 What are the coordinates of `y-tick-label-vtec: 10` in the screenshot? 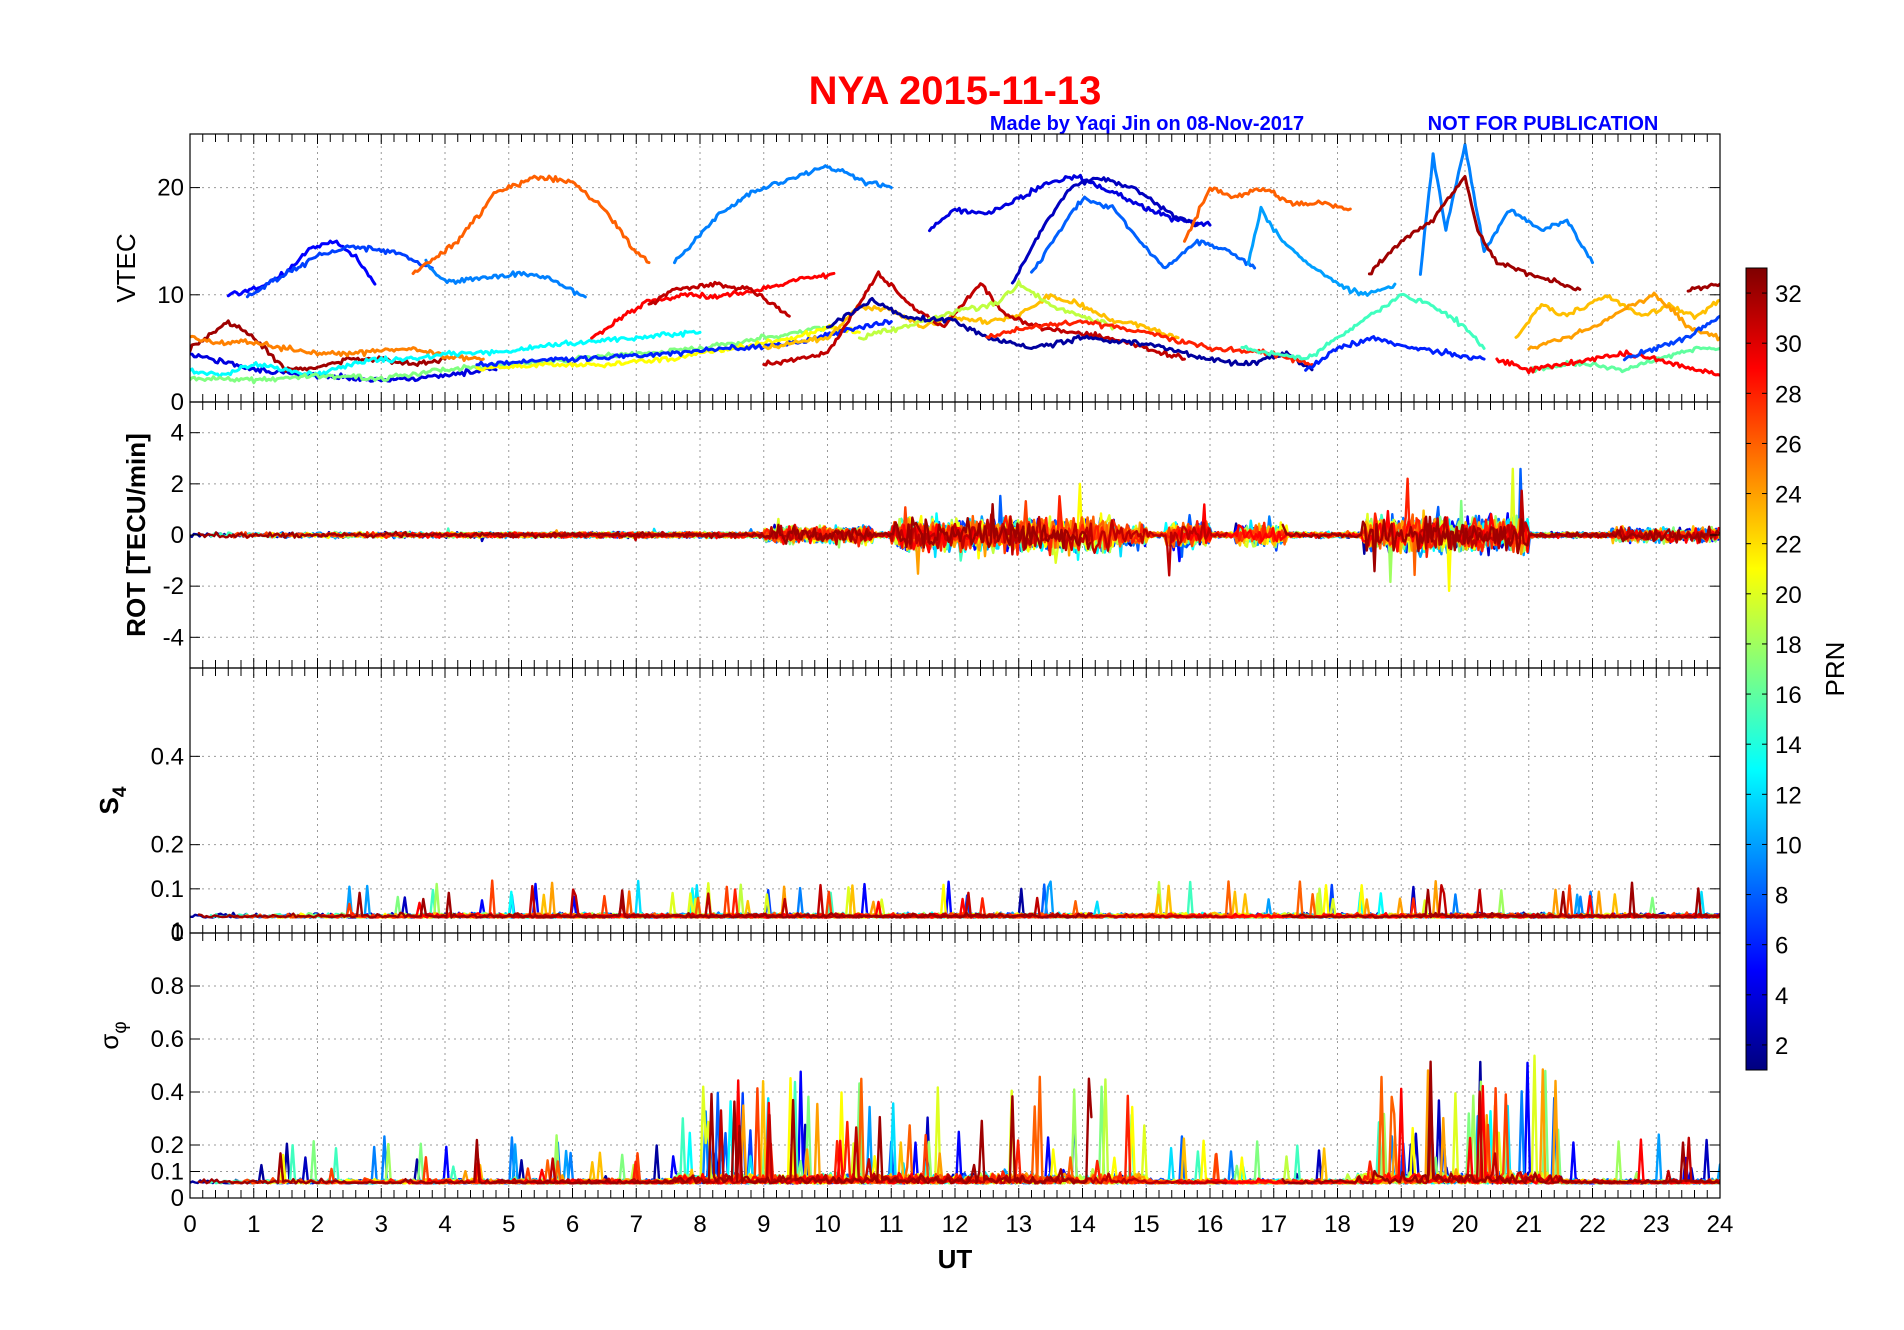 It's located at (170, 295).